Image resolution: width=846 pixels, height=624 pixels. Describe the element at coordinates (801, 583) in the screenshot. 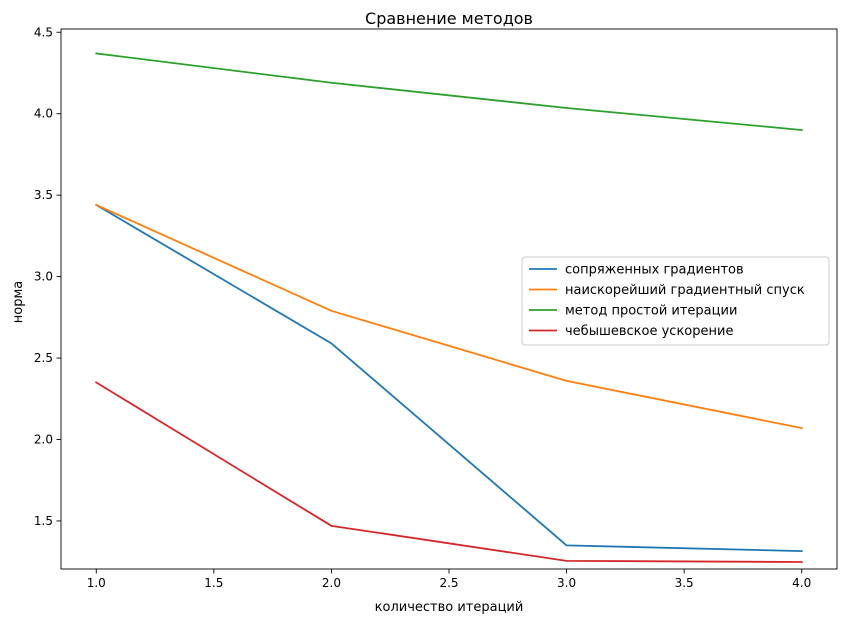

I see `x-tick-label: 4.0` at that location.